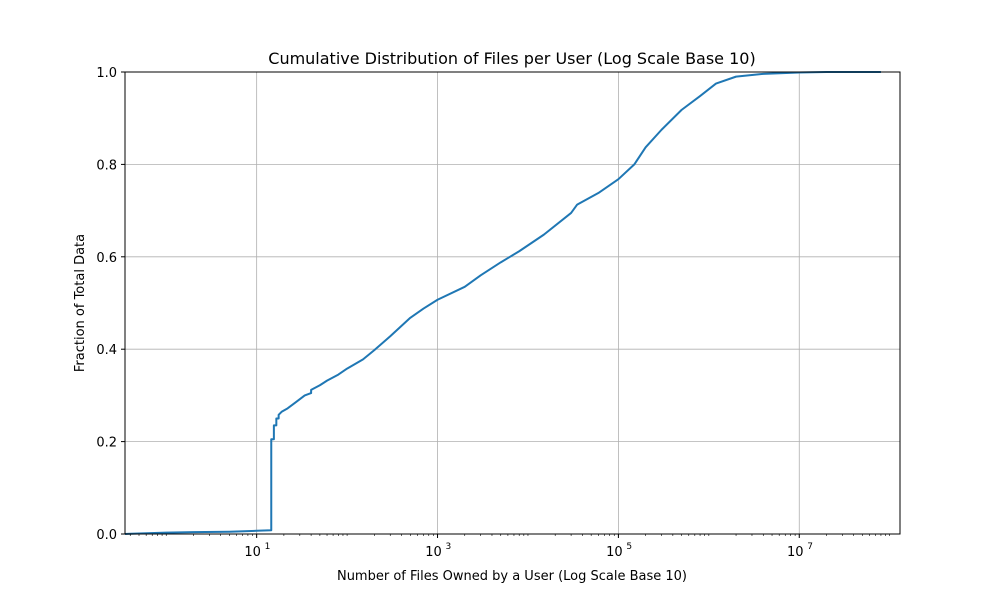  What do you see at coordinates (614, 552) in the screenshot?
I see `x-tick-label-2: 10` at bounding box center [614, 552].